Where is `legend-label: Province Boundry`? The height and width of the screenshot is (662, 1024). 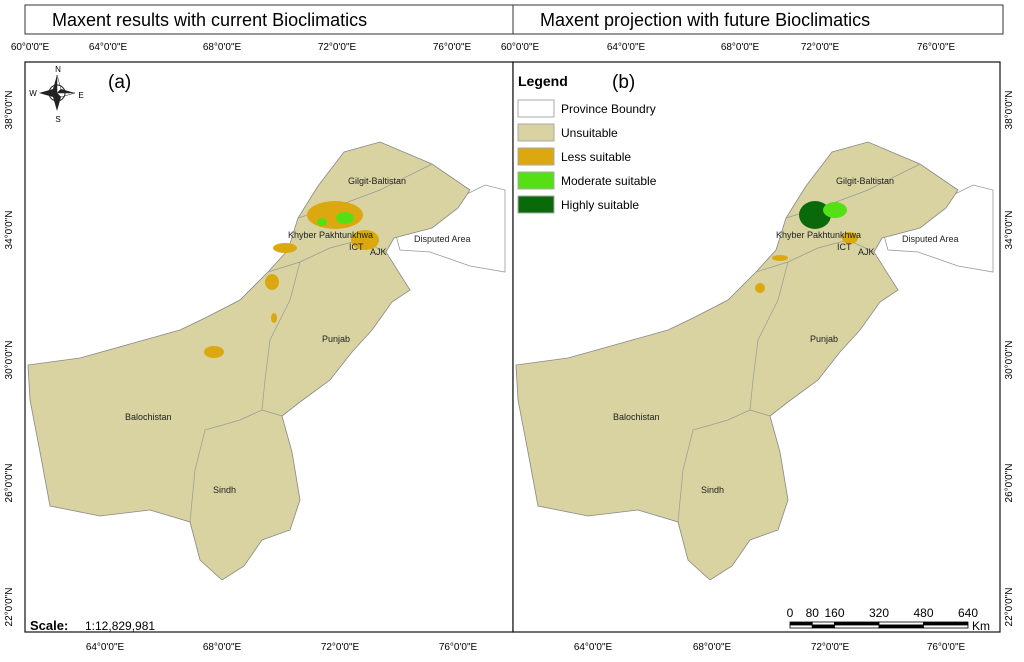 legend-label: Province Boundry is located at coordinates (608, 109).